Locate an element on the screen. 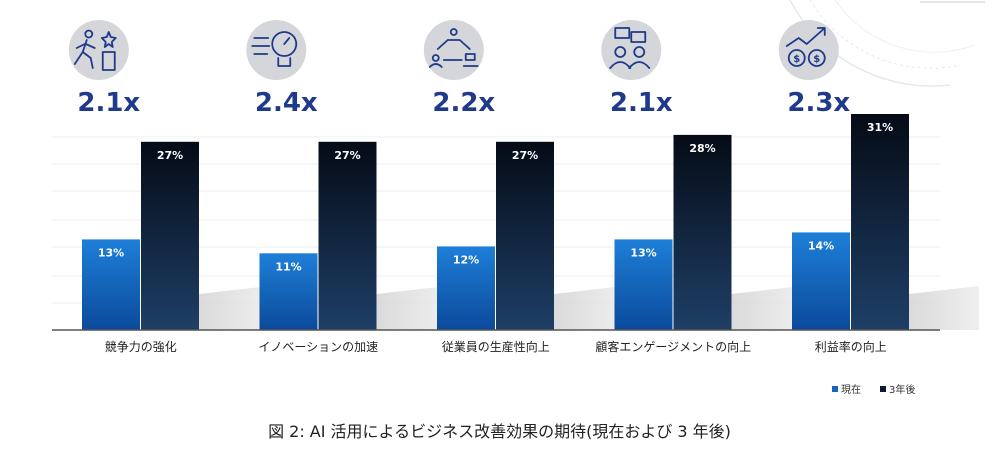 The image size is (999, 461). bar-value-label: 12% is located at coordinates (466, 259).